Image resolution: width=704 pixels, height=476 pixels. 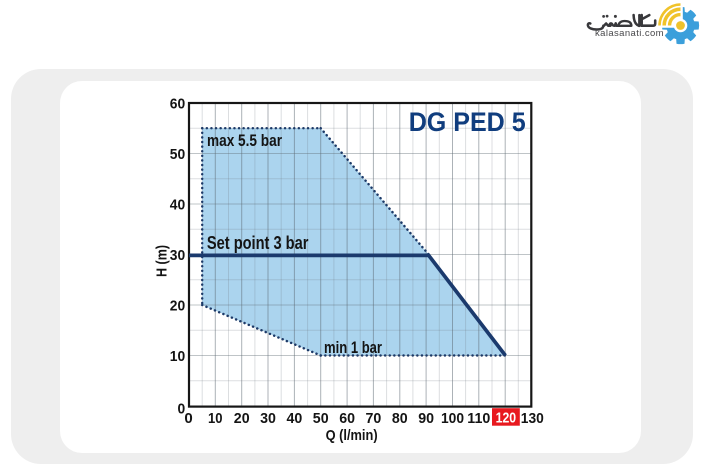 What do you see at coordinates (162, 261) in the screenshot?
I see `svg-text: H (m)` at bounding box center [162, 261].